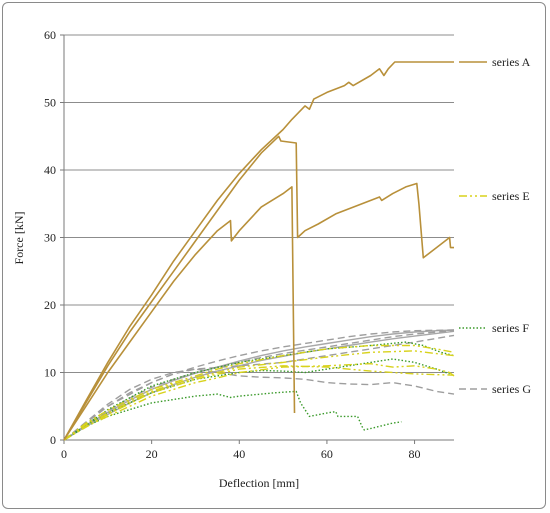  What do you see at coordinates (511, 62) in the screenshot?
I see `legend-label-0: series A` at bounding box center [511, 62].